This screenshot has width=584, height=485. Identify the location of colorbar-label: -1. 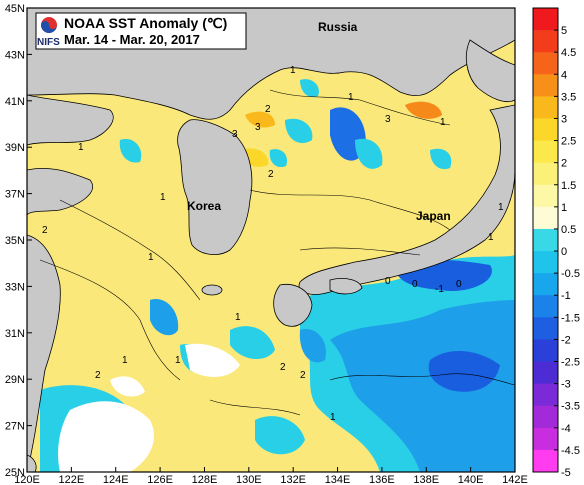
(566, 296).